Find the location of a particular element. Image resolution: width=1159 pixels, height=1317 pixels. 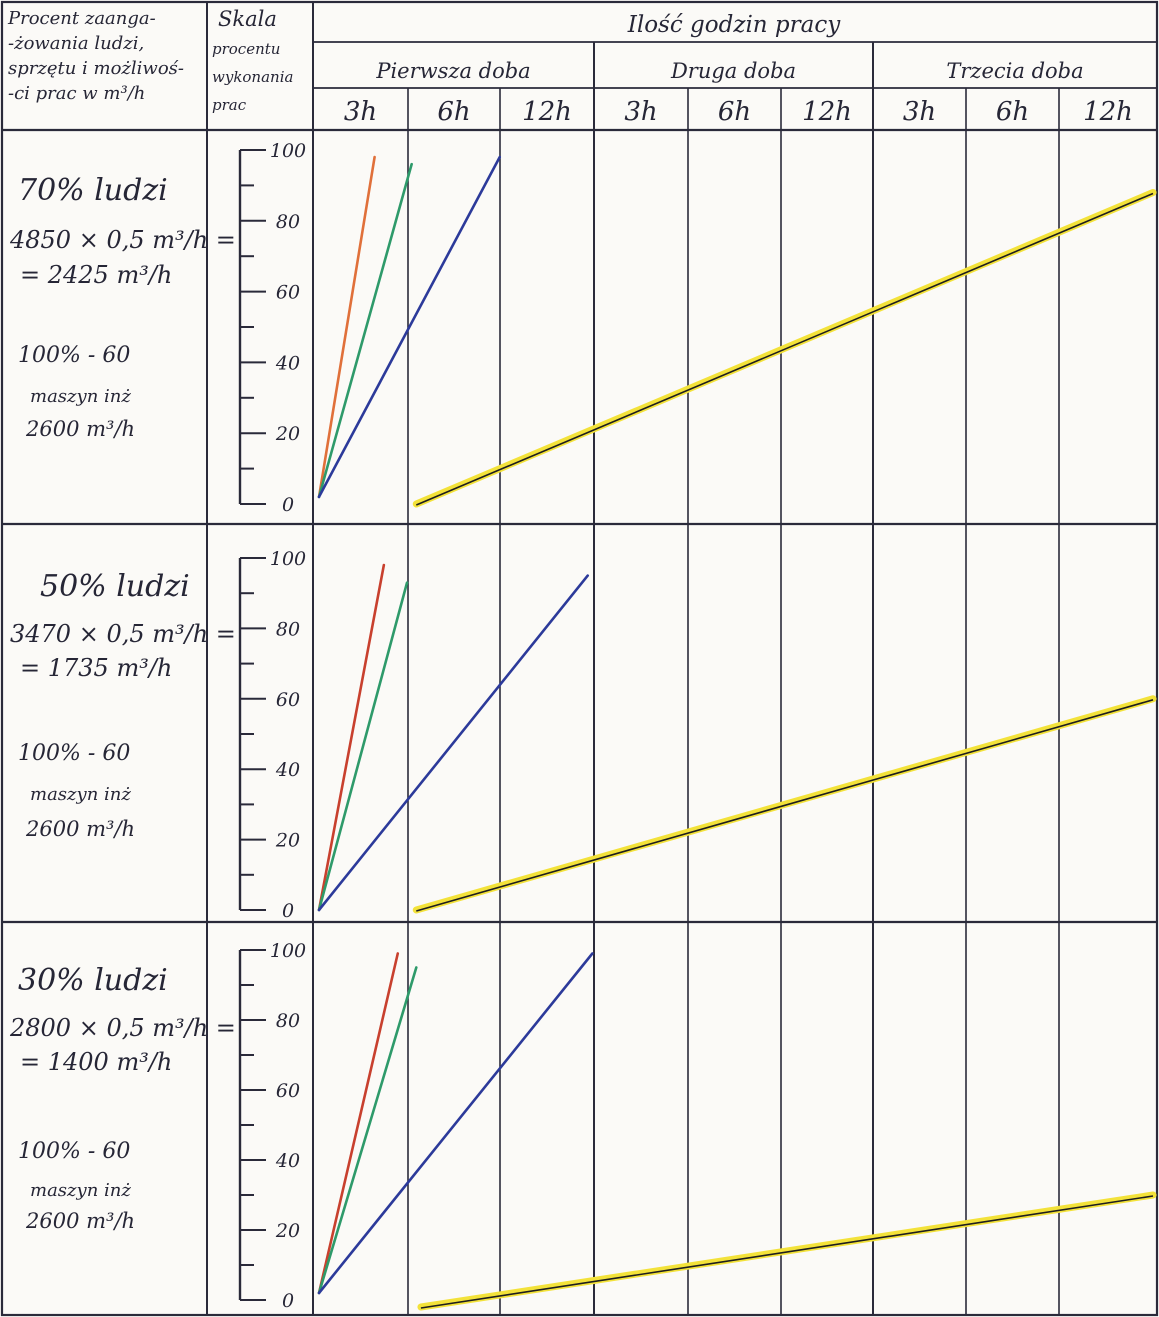

series-line-orange is located at coordinates (346, 327).